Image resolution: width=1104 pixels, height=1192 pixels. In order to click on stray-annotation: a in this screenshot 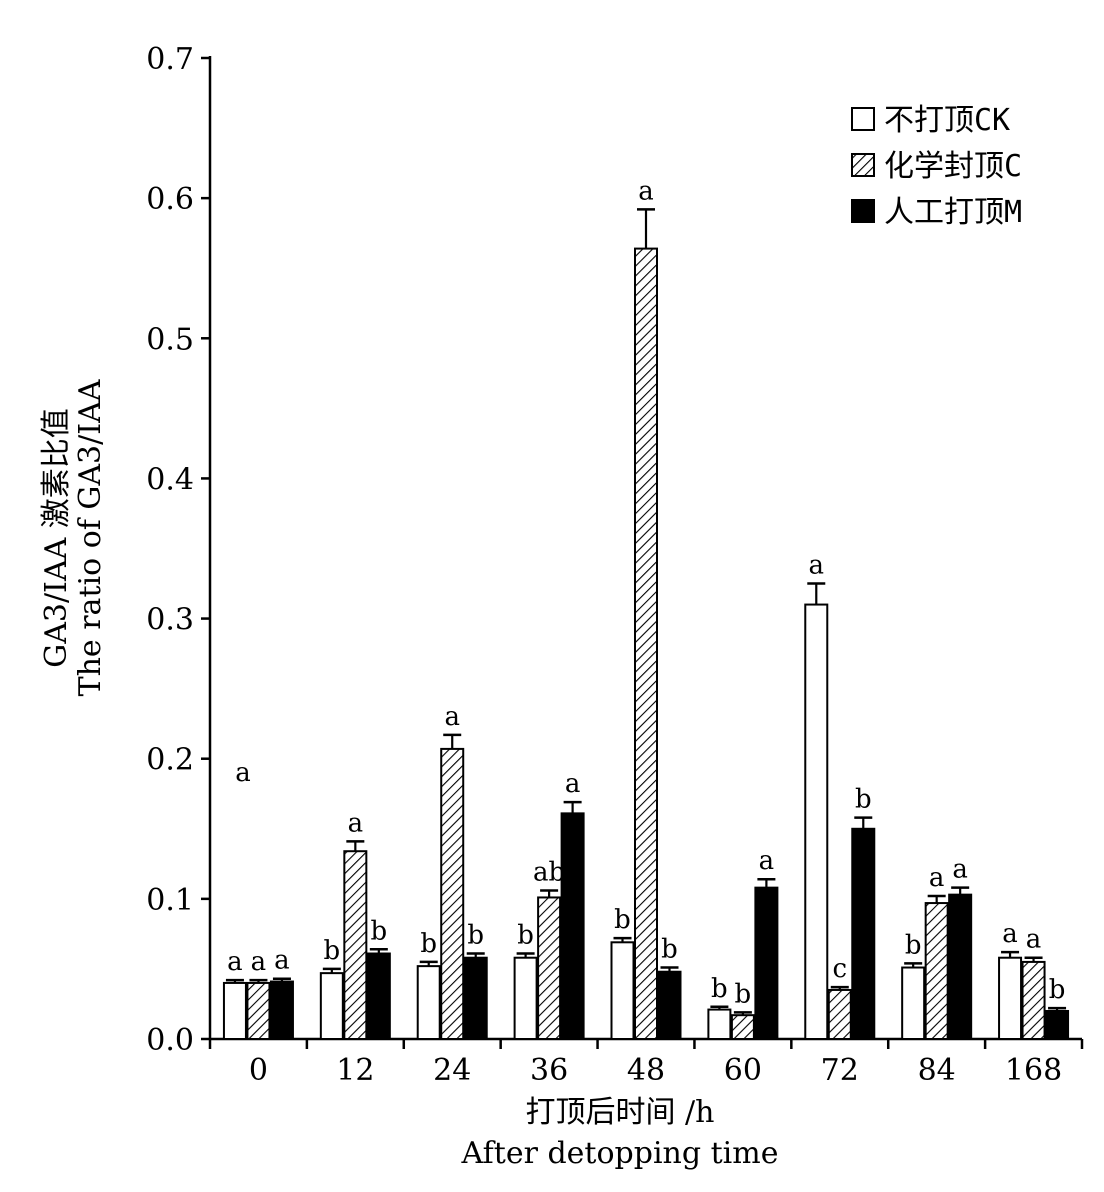, I will do `click(243, 773)`.